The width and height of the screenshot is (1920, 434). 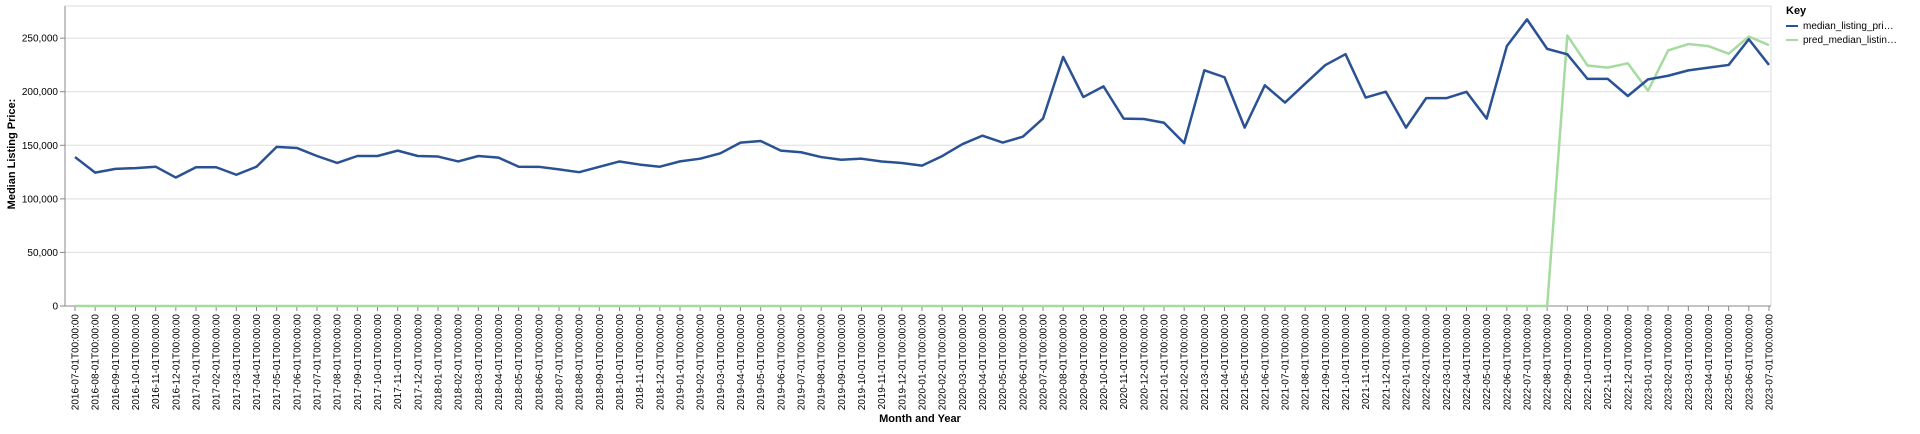 I want to click on x-tick-label: 2022-04-01T00:00:00, so click(x=1467, y=362).